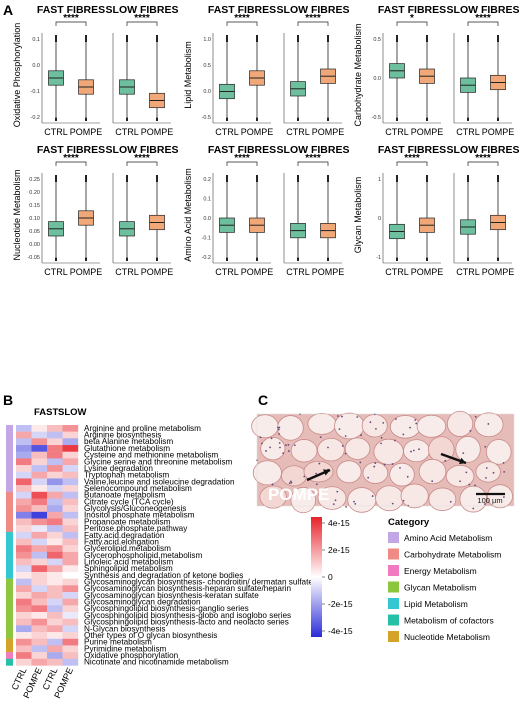  I want to click on y-axis-label: Nucleotide Metabolism, so click(17, 214).